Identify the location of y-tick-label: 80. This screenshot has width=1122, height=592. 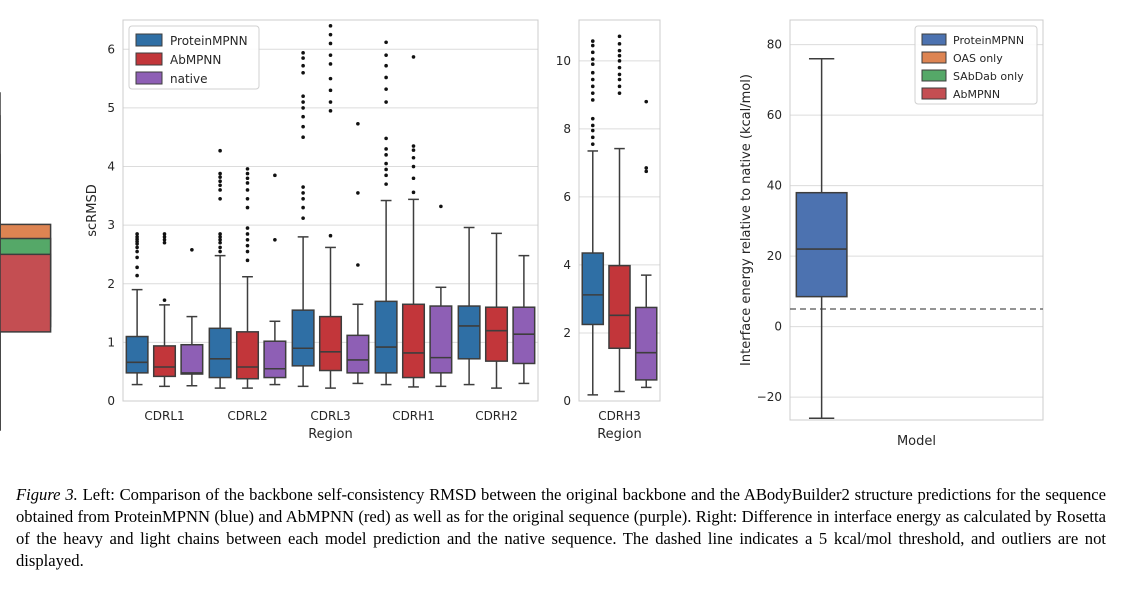
(774, 45).